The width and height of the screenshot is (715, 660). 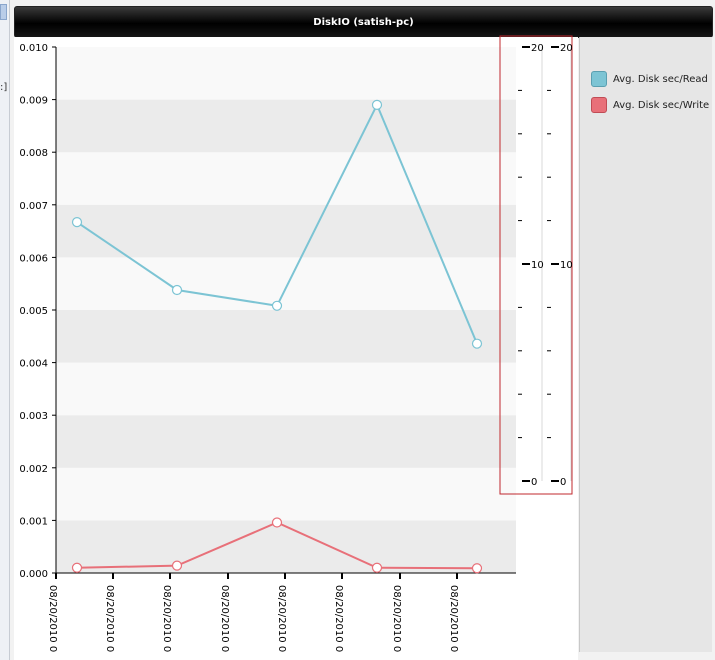 I want to click on y-axis-tick-label: 0.007, so click(x=33, y=206).